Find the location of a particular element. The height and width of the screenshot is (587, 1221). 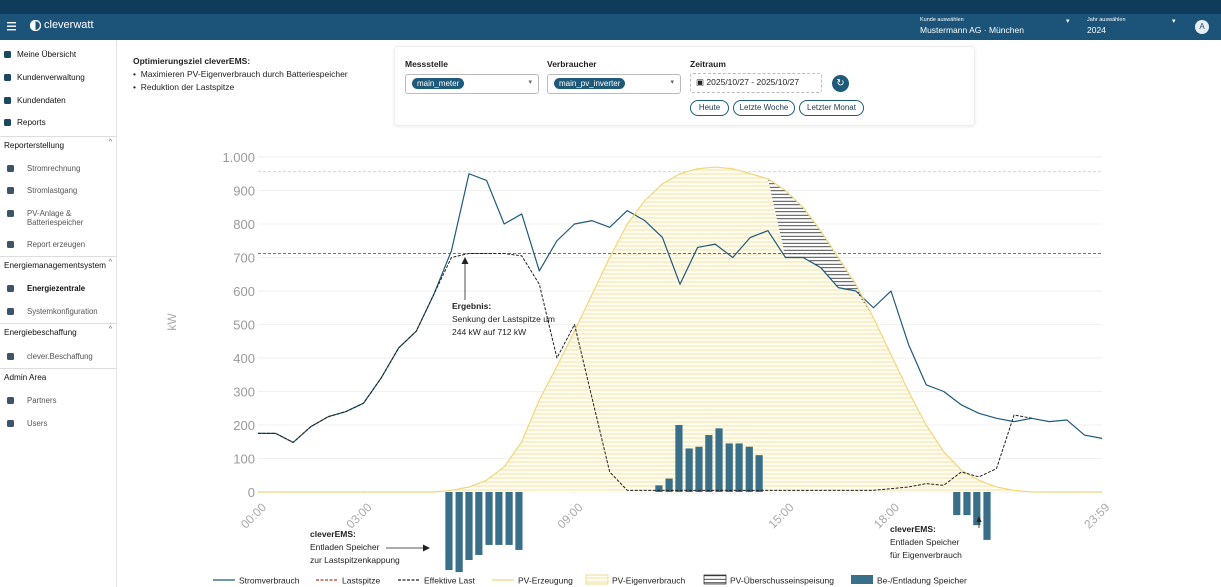

x-tick-label: 15:00 is located at coordinates (780, 515).